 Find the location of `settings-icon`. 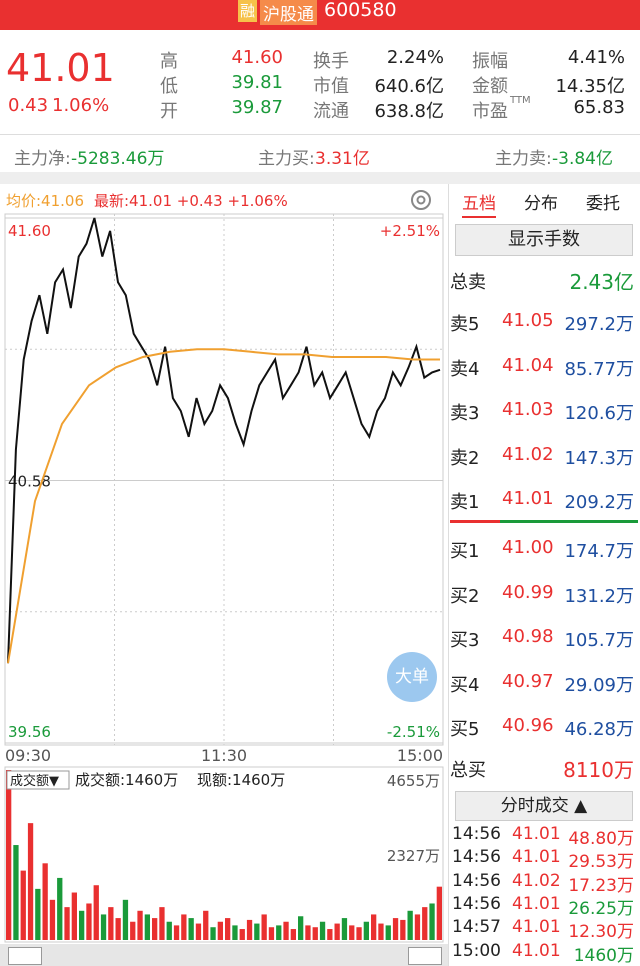

settings-icon is located at coordinates (421, 200).